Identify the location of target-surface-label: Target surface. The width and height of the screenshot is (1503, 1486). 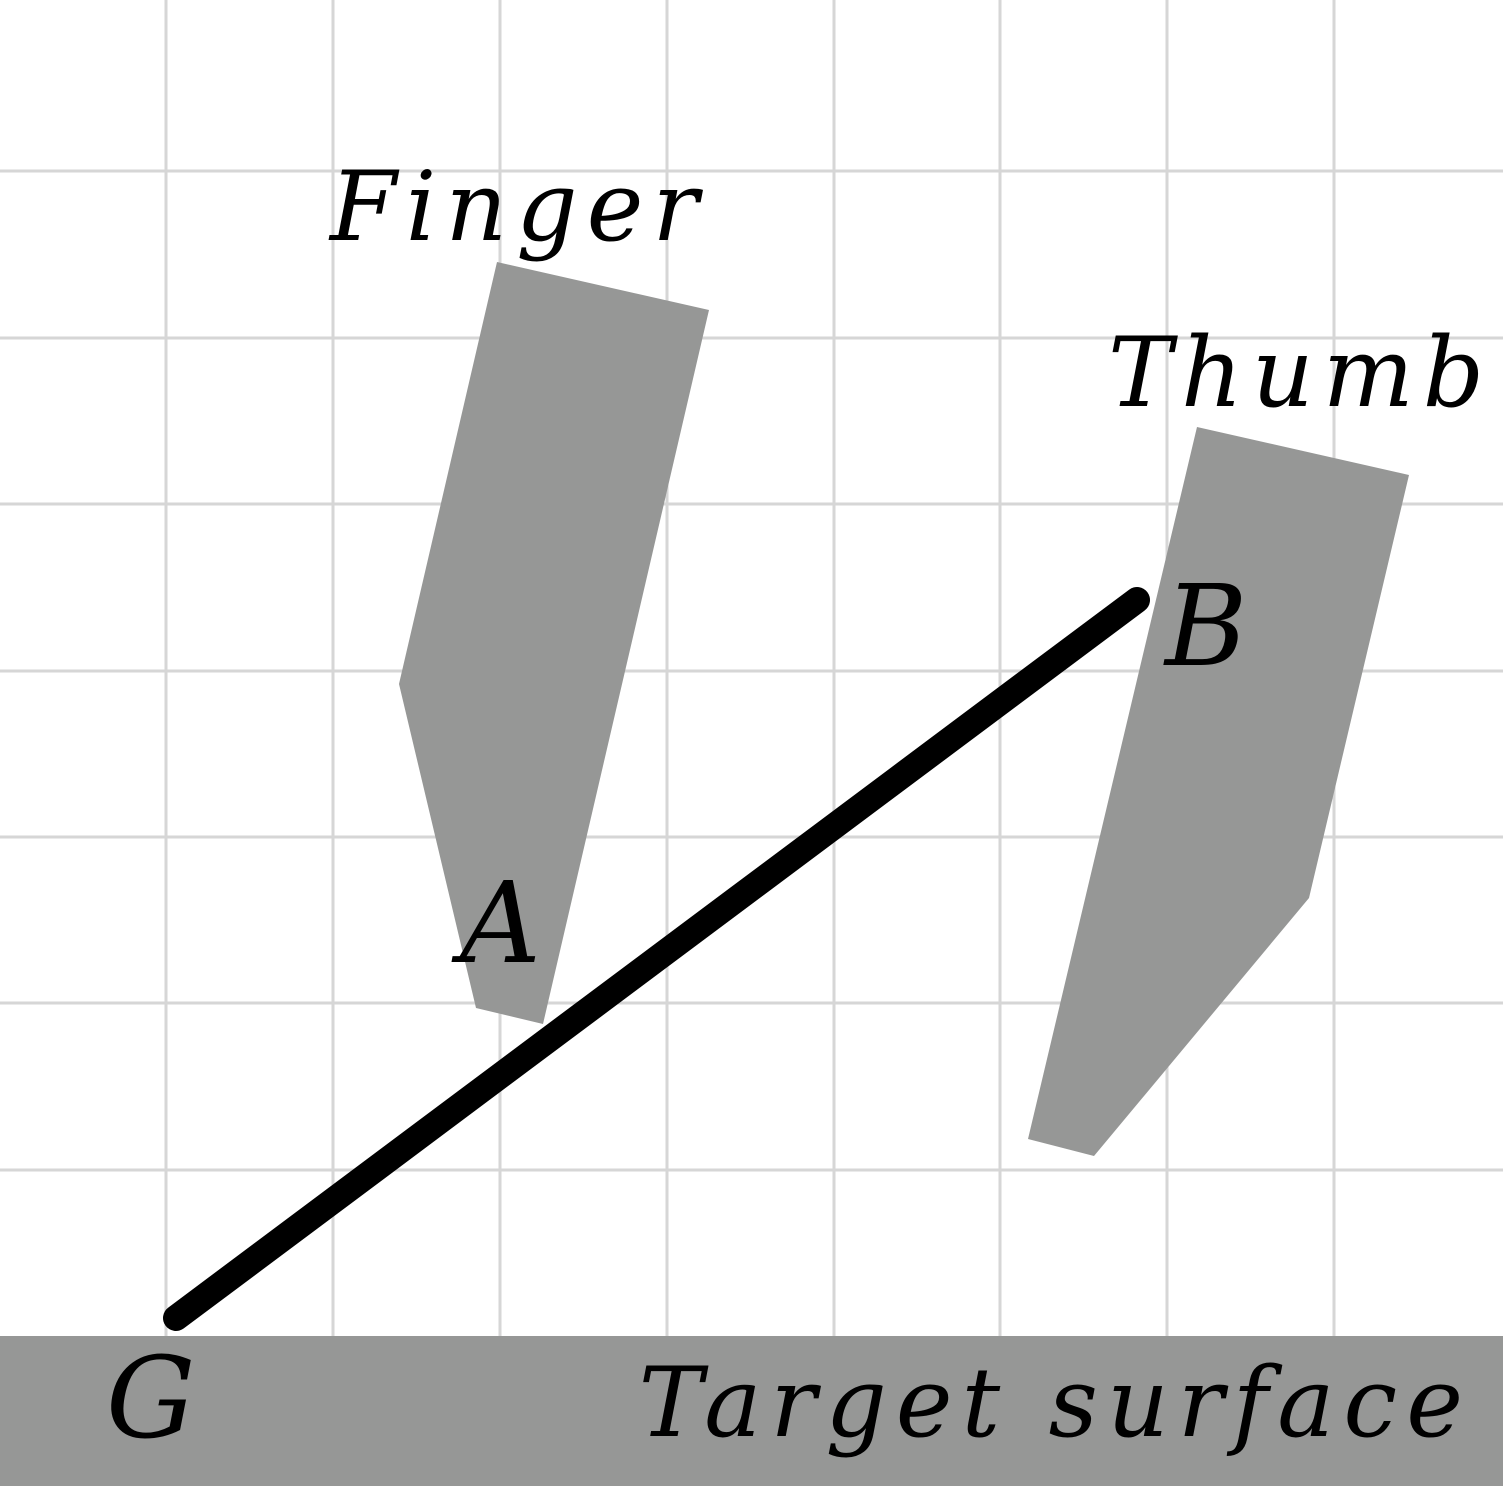
(1055, 1403).